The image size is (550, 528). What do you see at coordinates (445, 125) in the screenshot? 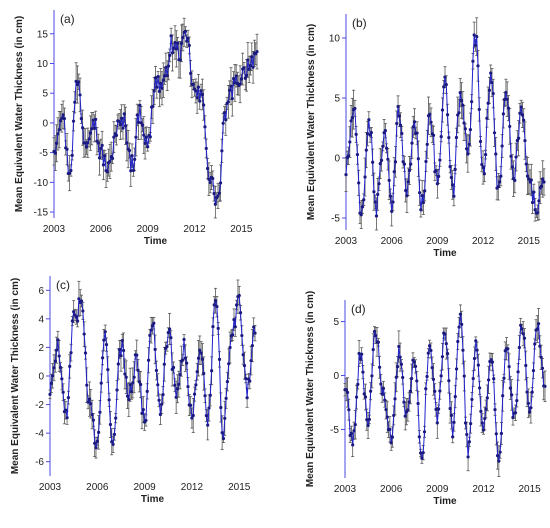
I see `series-line` at bounding box center [445, 125].